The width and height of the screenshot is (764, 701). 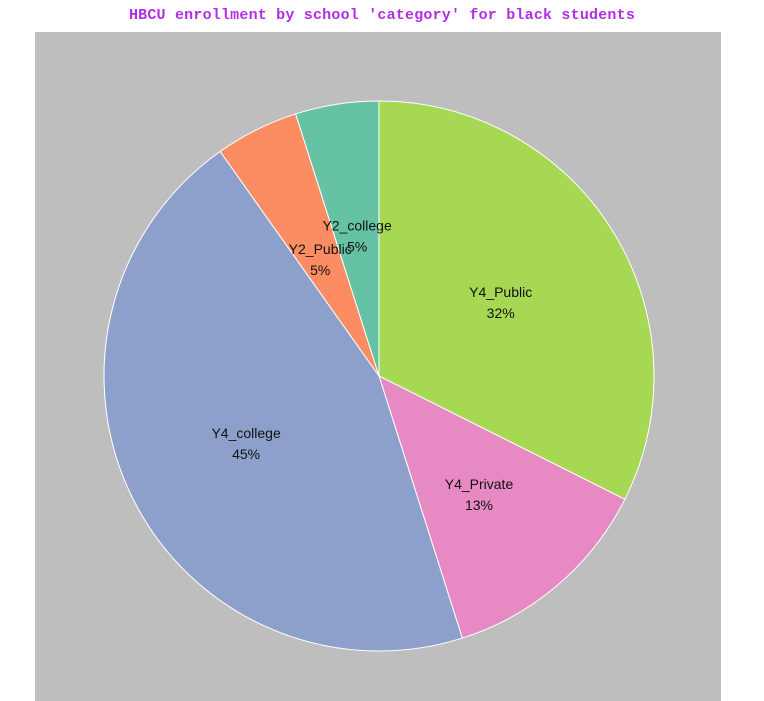 I want to click on pie-slice-y4-private, so click(x=502, y=507).